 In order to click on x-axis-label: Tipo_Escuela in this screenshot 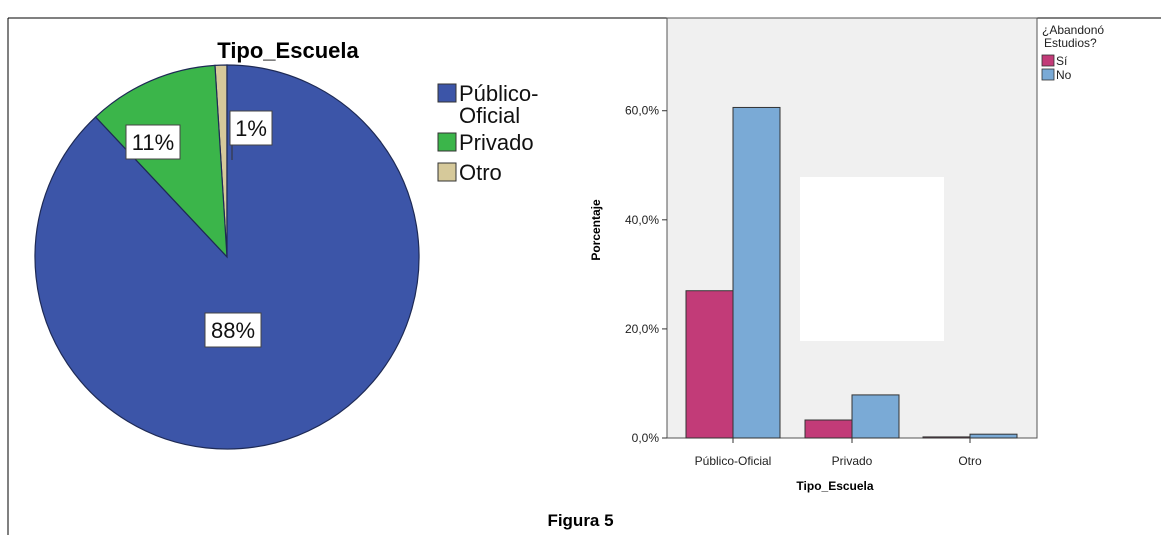, I will do `click(834, 486)`.